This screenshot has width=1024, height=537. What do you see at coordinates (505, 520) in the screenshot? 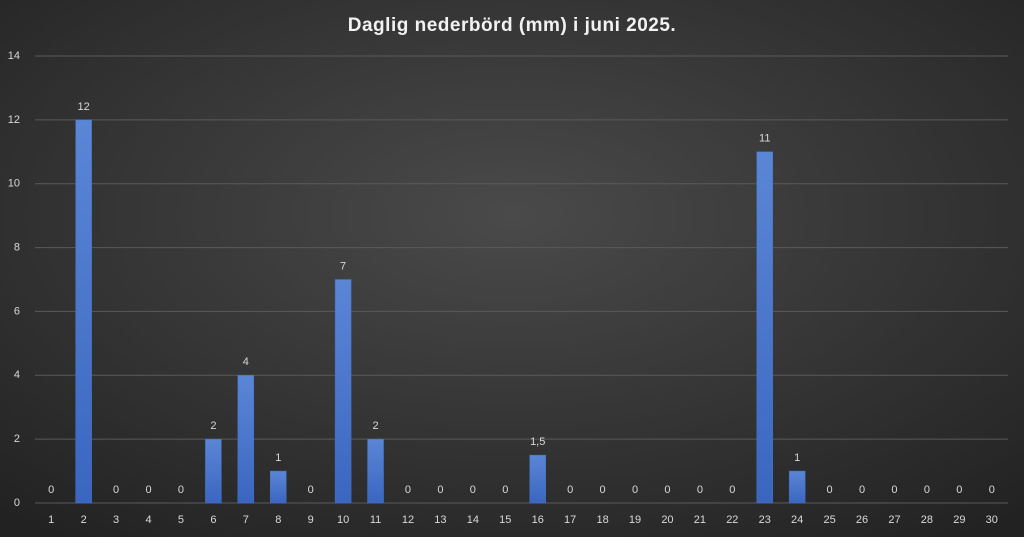
I see `x-tick-label: 15` at bounding box center [505, 520].